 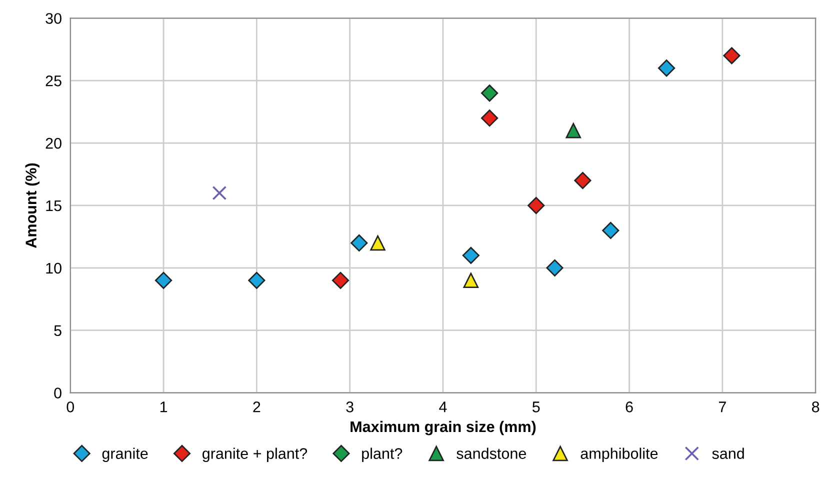 I want to click on x-tick-label: 3, so click(x=350, y=407).